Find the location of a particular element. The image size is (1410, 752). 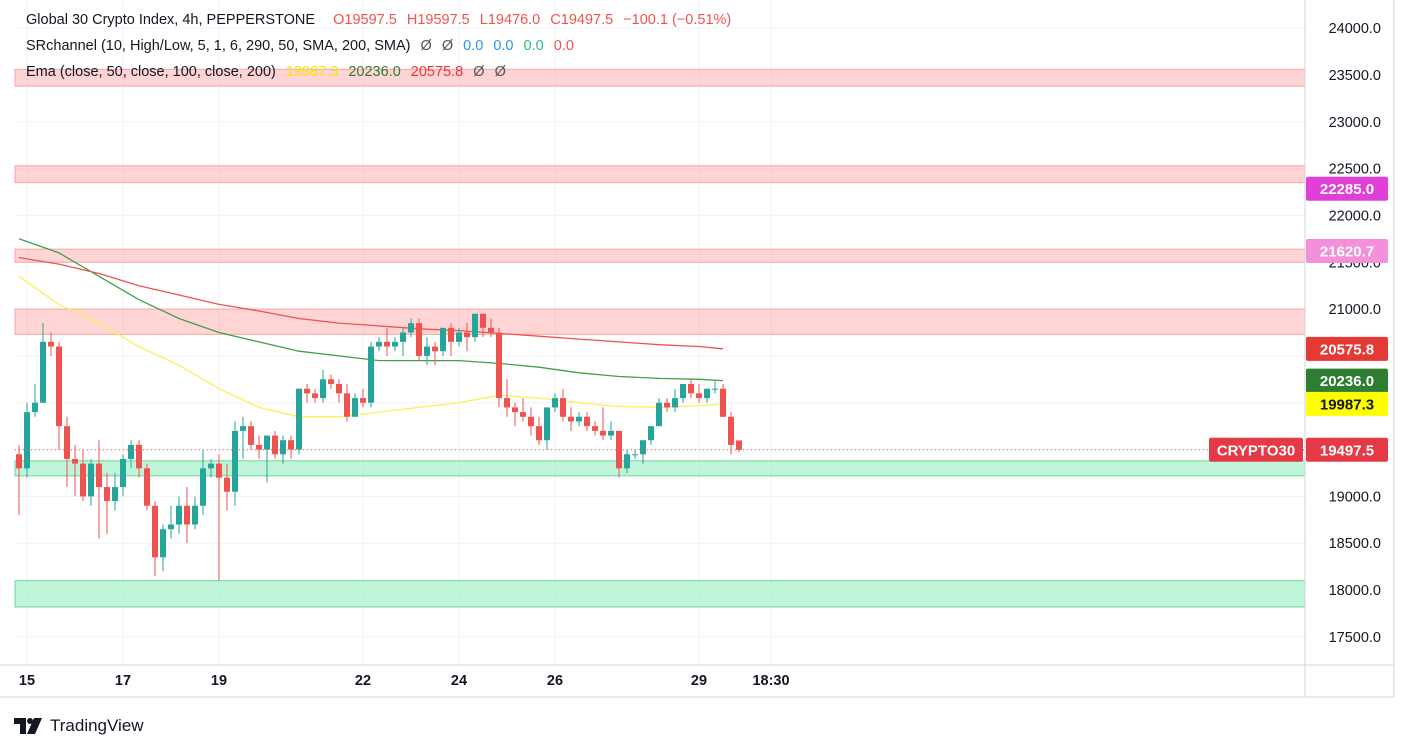

support-zone is located at coordinates (660, 594).